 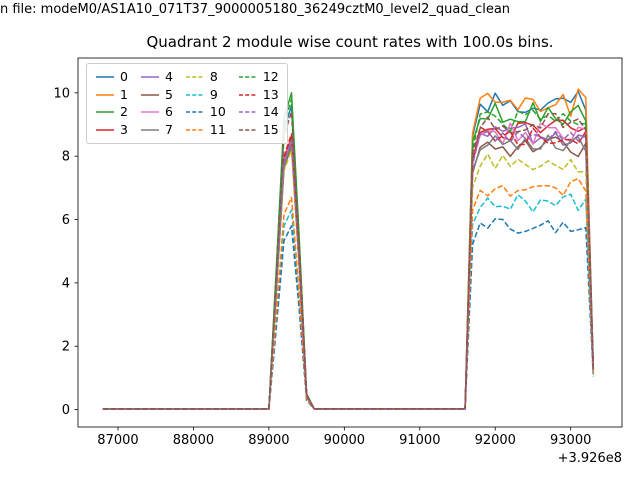 I want to click on legend-label: 2, so click(x=124, y=112).